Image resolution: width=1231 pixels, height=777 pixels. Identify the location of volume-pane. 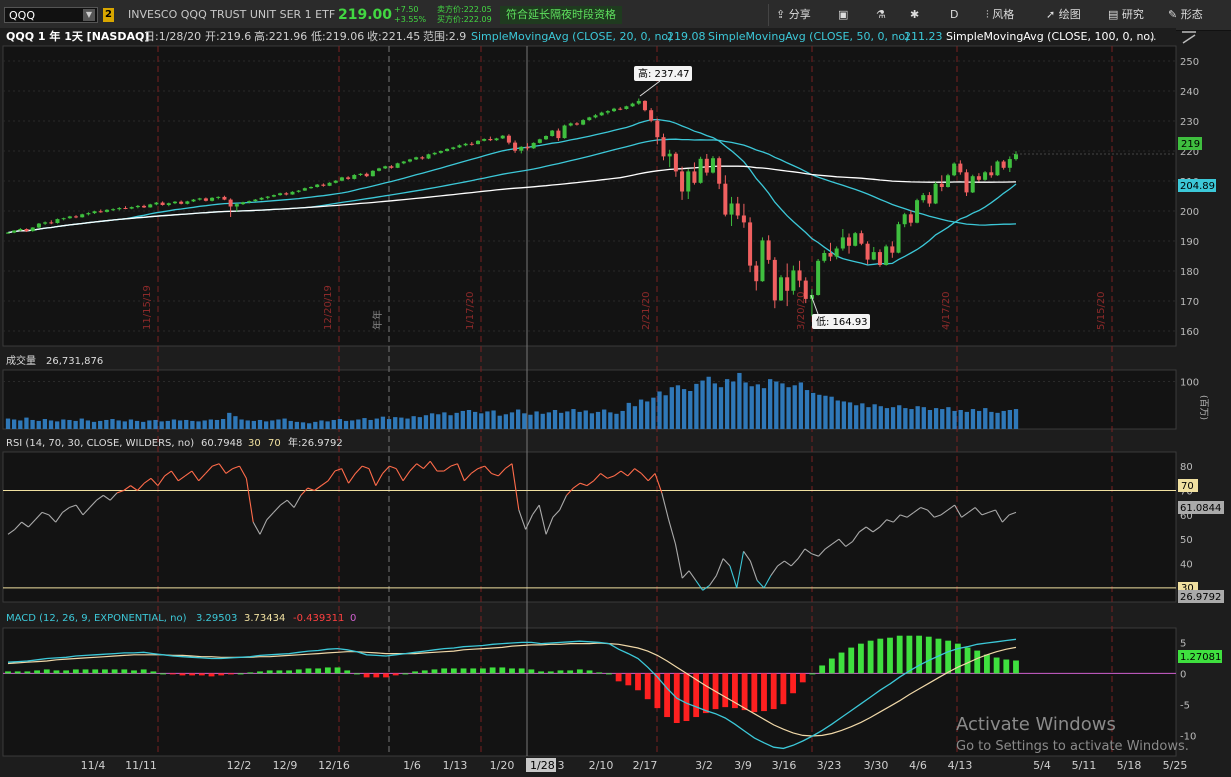
(589, 399).